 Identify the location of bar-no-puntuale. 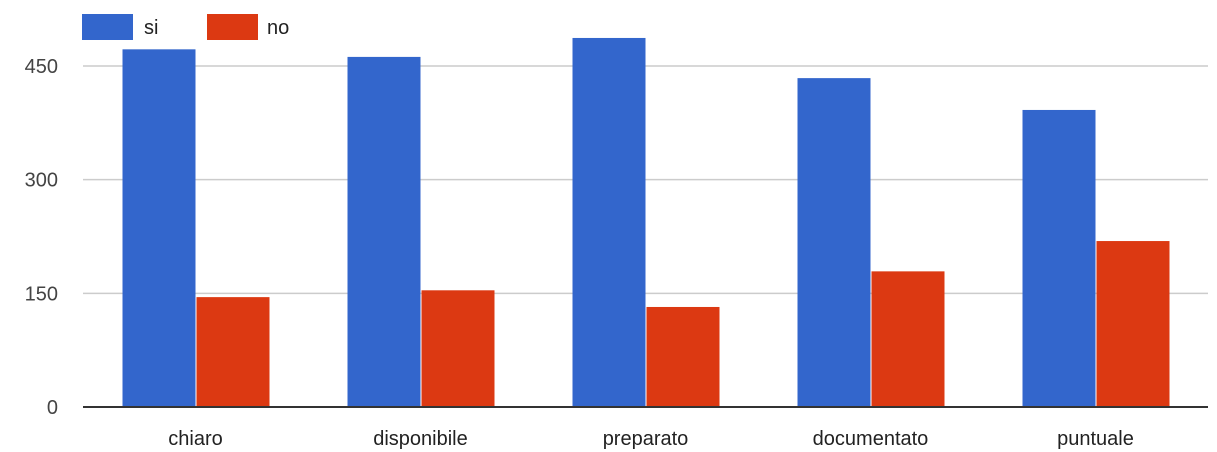
(1133, 324).